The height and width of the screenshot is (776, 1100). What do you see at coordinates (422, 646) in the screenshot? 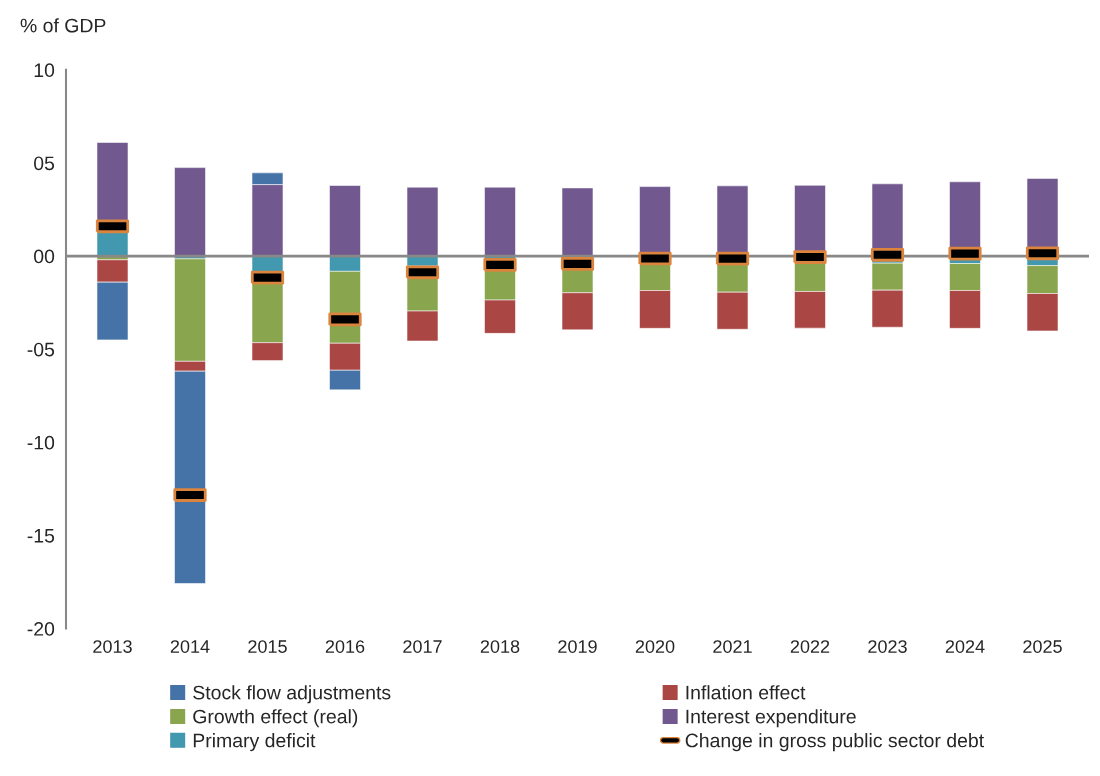
I see `x-tick-label: 2017` at bounding box center [422, 646].